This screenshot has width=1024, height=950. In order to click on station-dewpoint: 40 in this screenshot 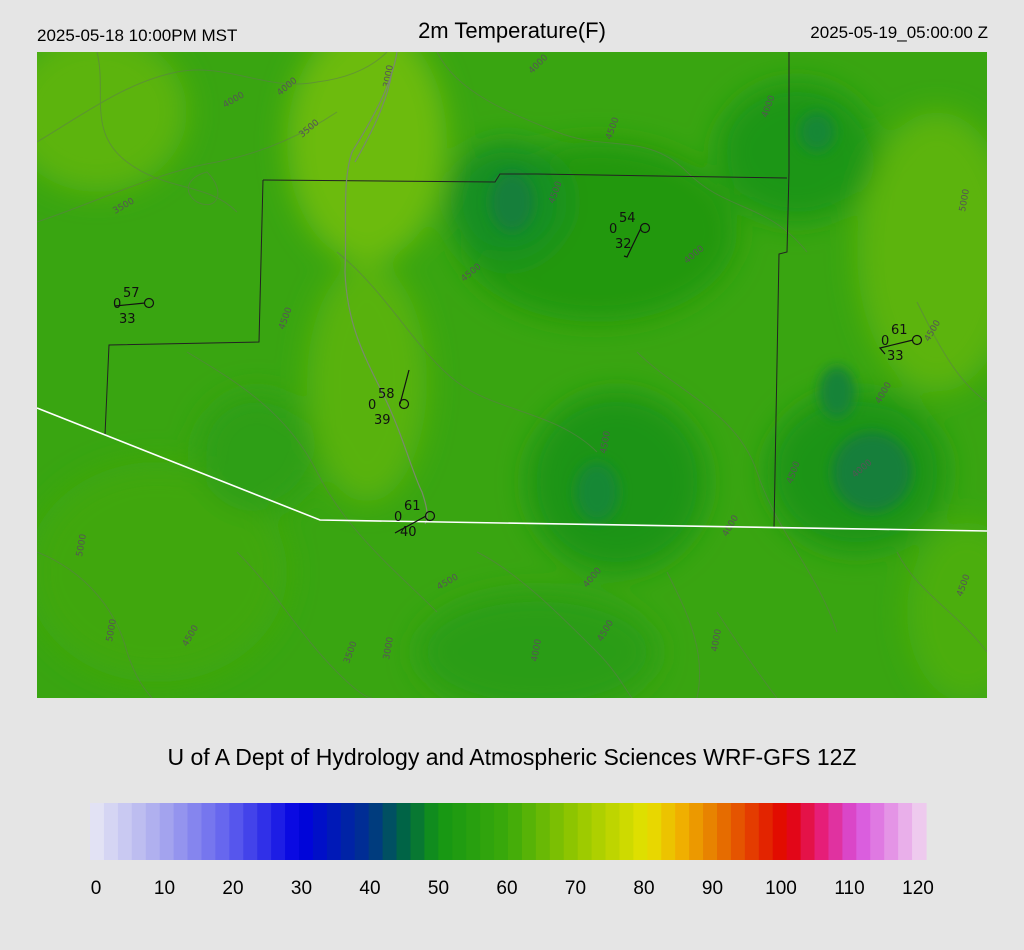, I will do `click(408, 532)`.